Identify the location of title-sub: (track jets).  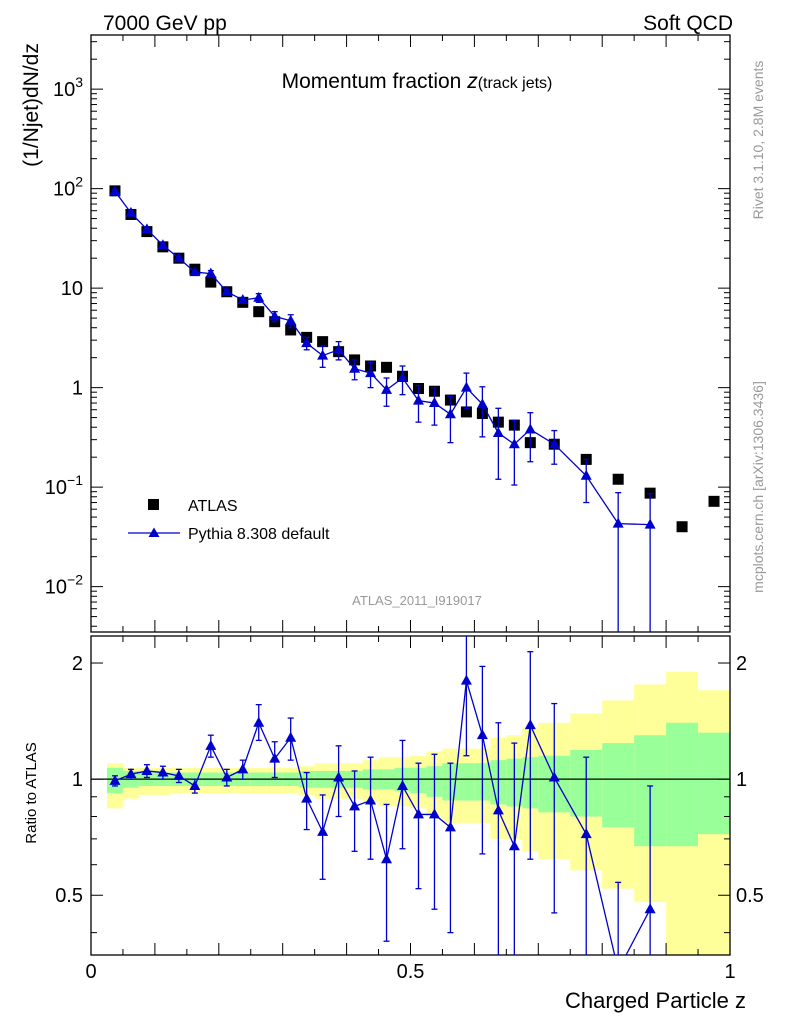
(515, 83).